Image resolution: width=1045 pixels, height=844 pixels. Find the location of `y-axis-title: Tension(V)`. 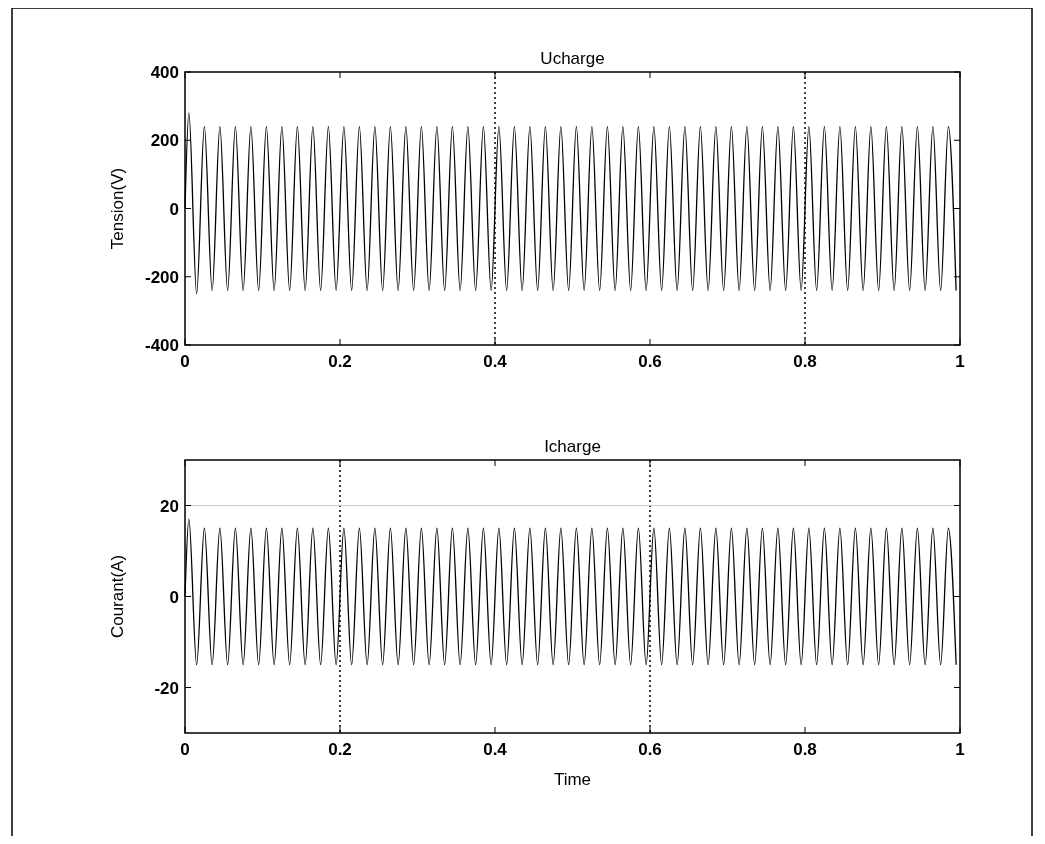

y-axis-title: Tension(V) is located at coordinates (117, 208).